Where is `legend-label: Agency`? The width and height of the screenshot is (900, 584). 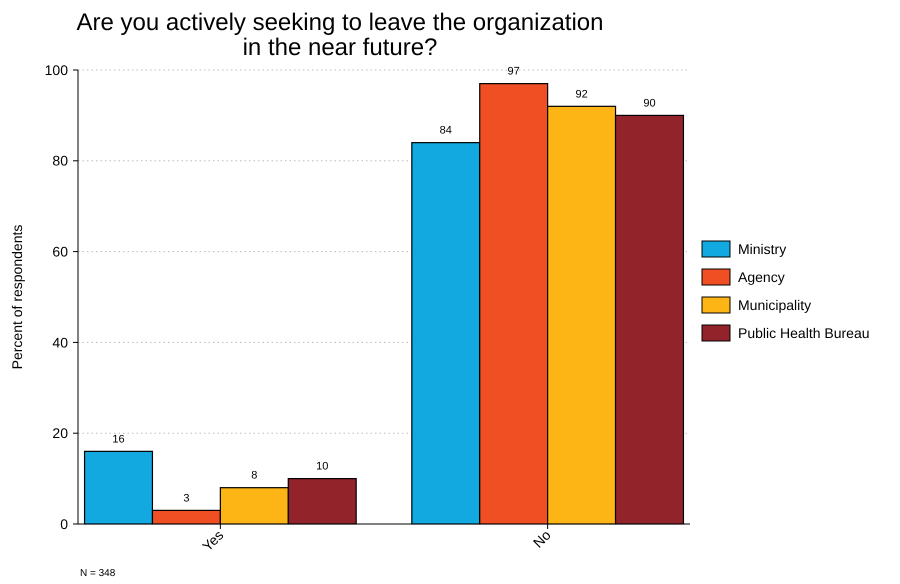
legend-label: Agency is located at coordinates (761, 276).